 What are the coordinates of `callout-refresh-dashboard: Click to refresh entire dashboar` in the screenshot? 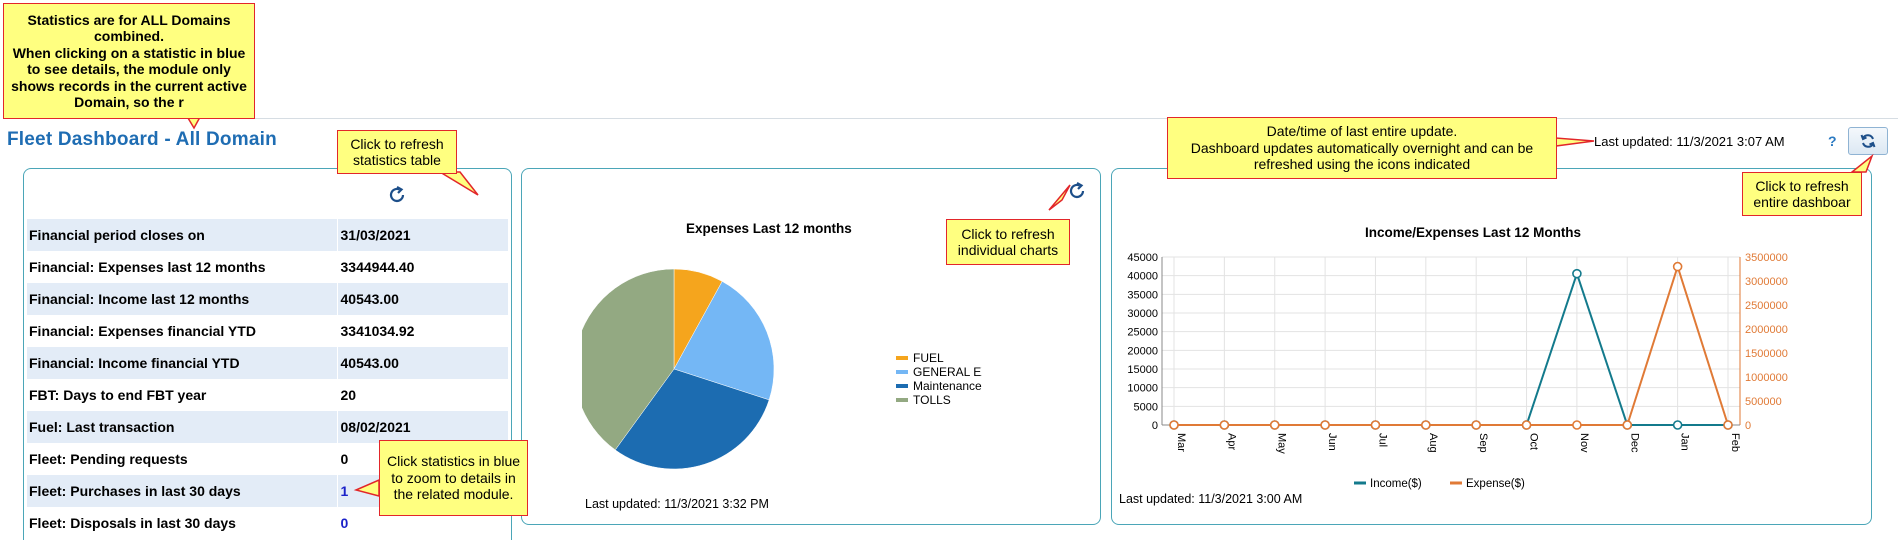 It's located at (1802, 194).